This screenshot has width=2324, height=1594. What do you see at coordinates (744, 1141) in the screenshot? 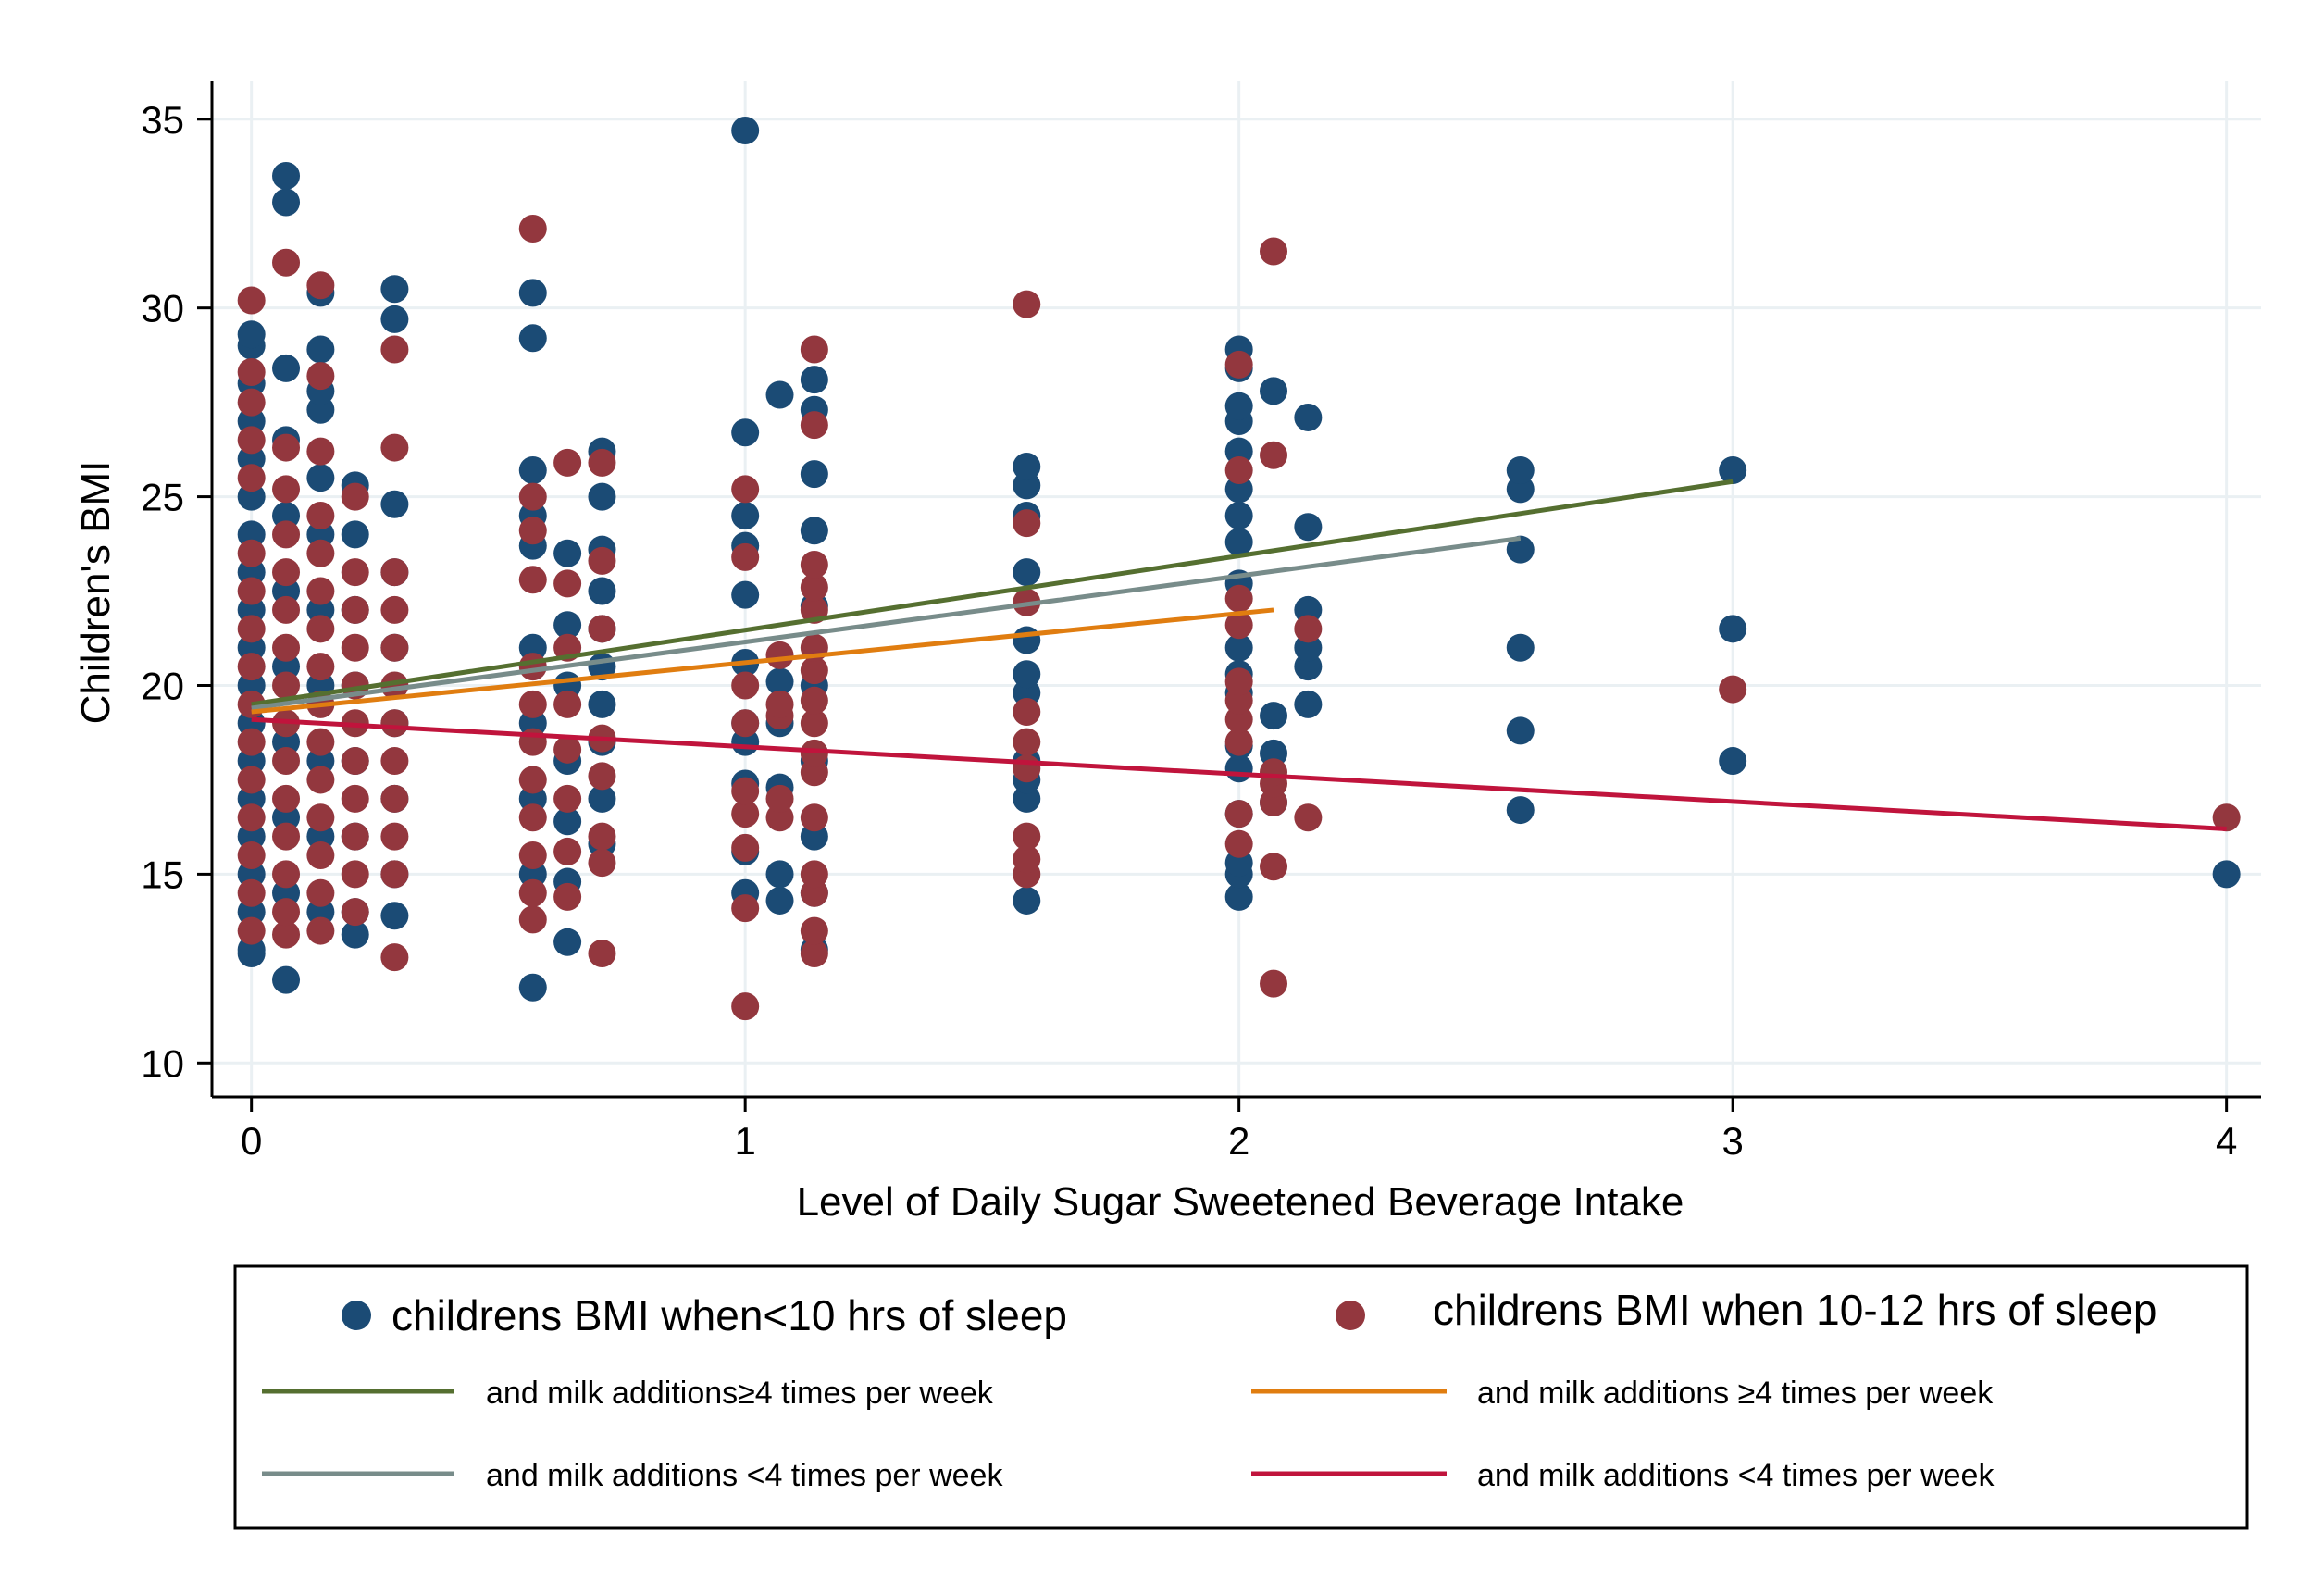
I see `x-tick-label: 1` at bounding box center [744, 1141].